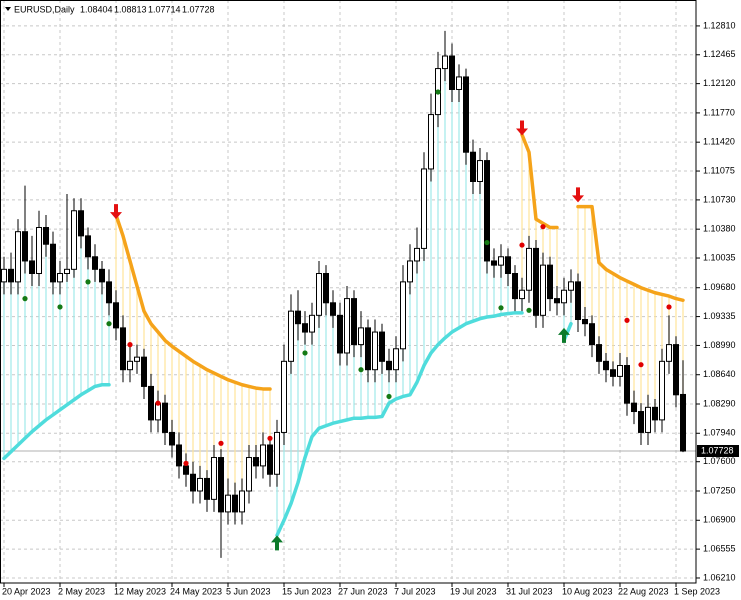 This screenshot has width=741, height=600. What do you see at coordinates (643, 591) in the screenshot?
I see `x-tick-label: 22 Aug 2023` at bounding box center [643, 591].